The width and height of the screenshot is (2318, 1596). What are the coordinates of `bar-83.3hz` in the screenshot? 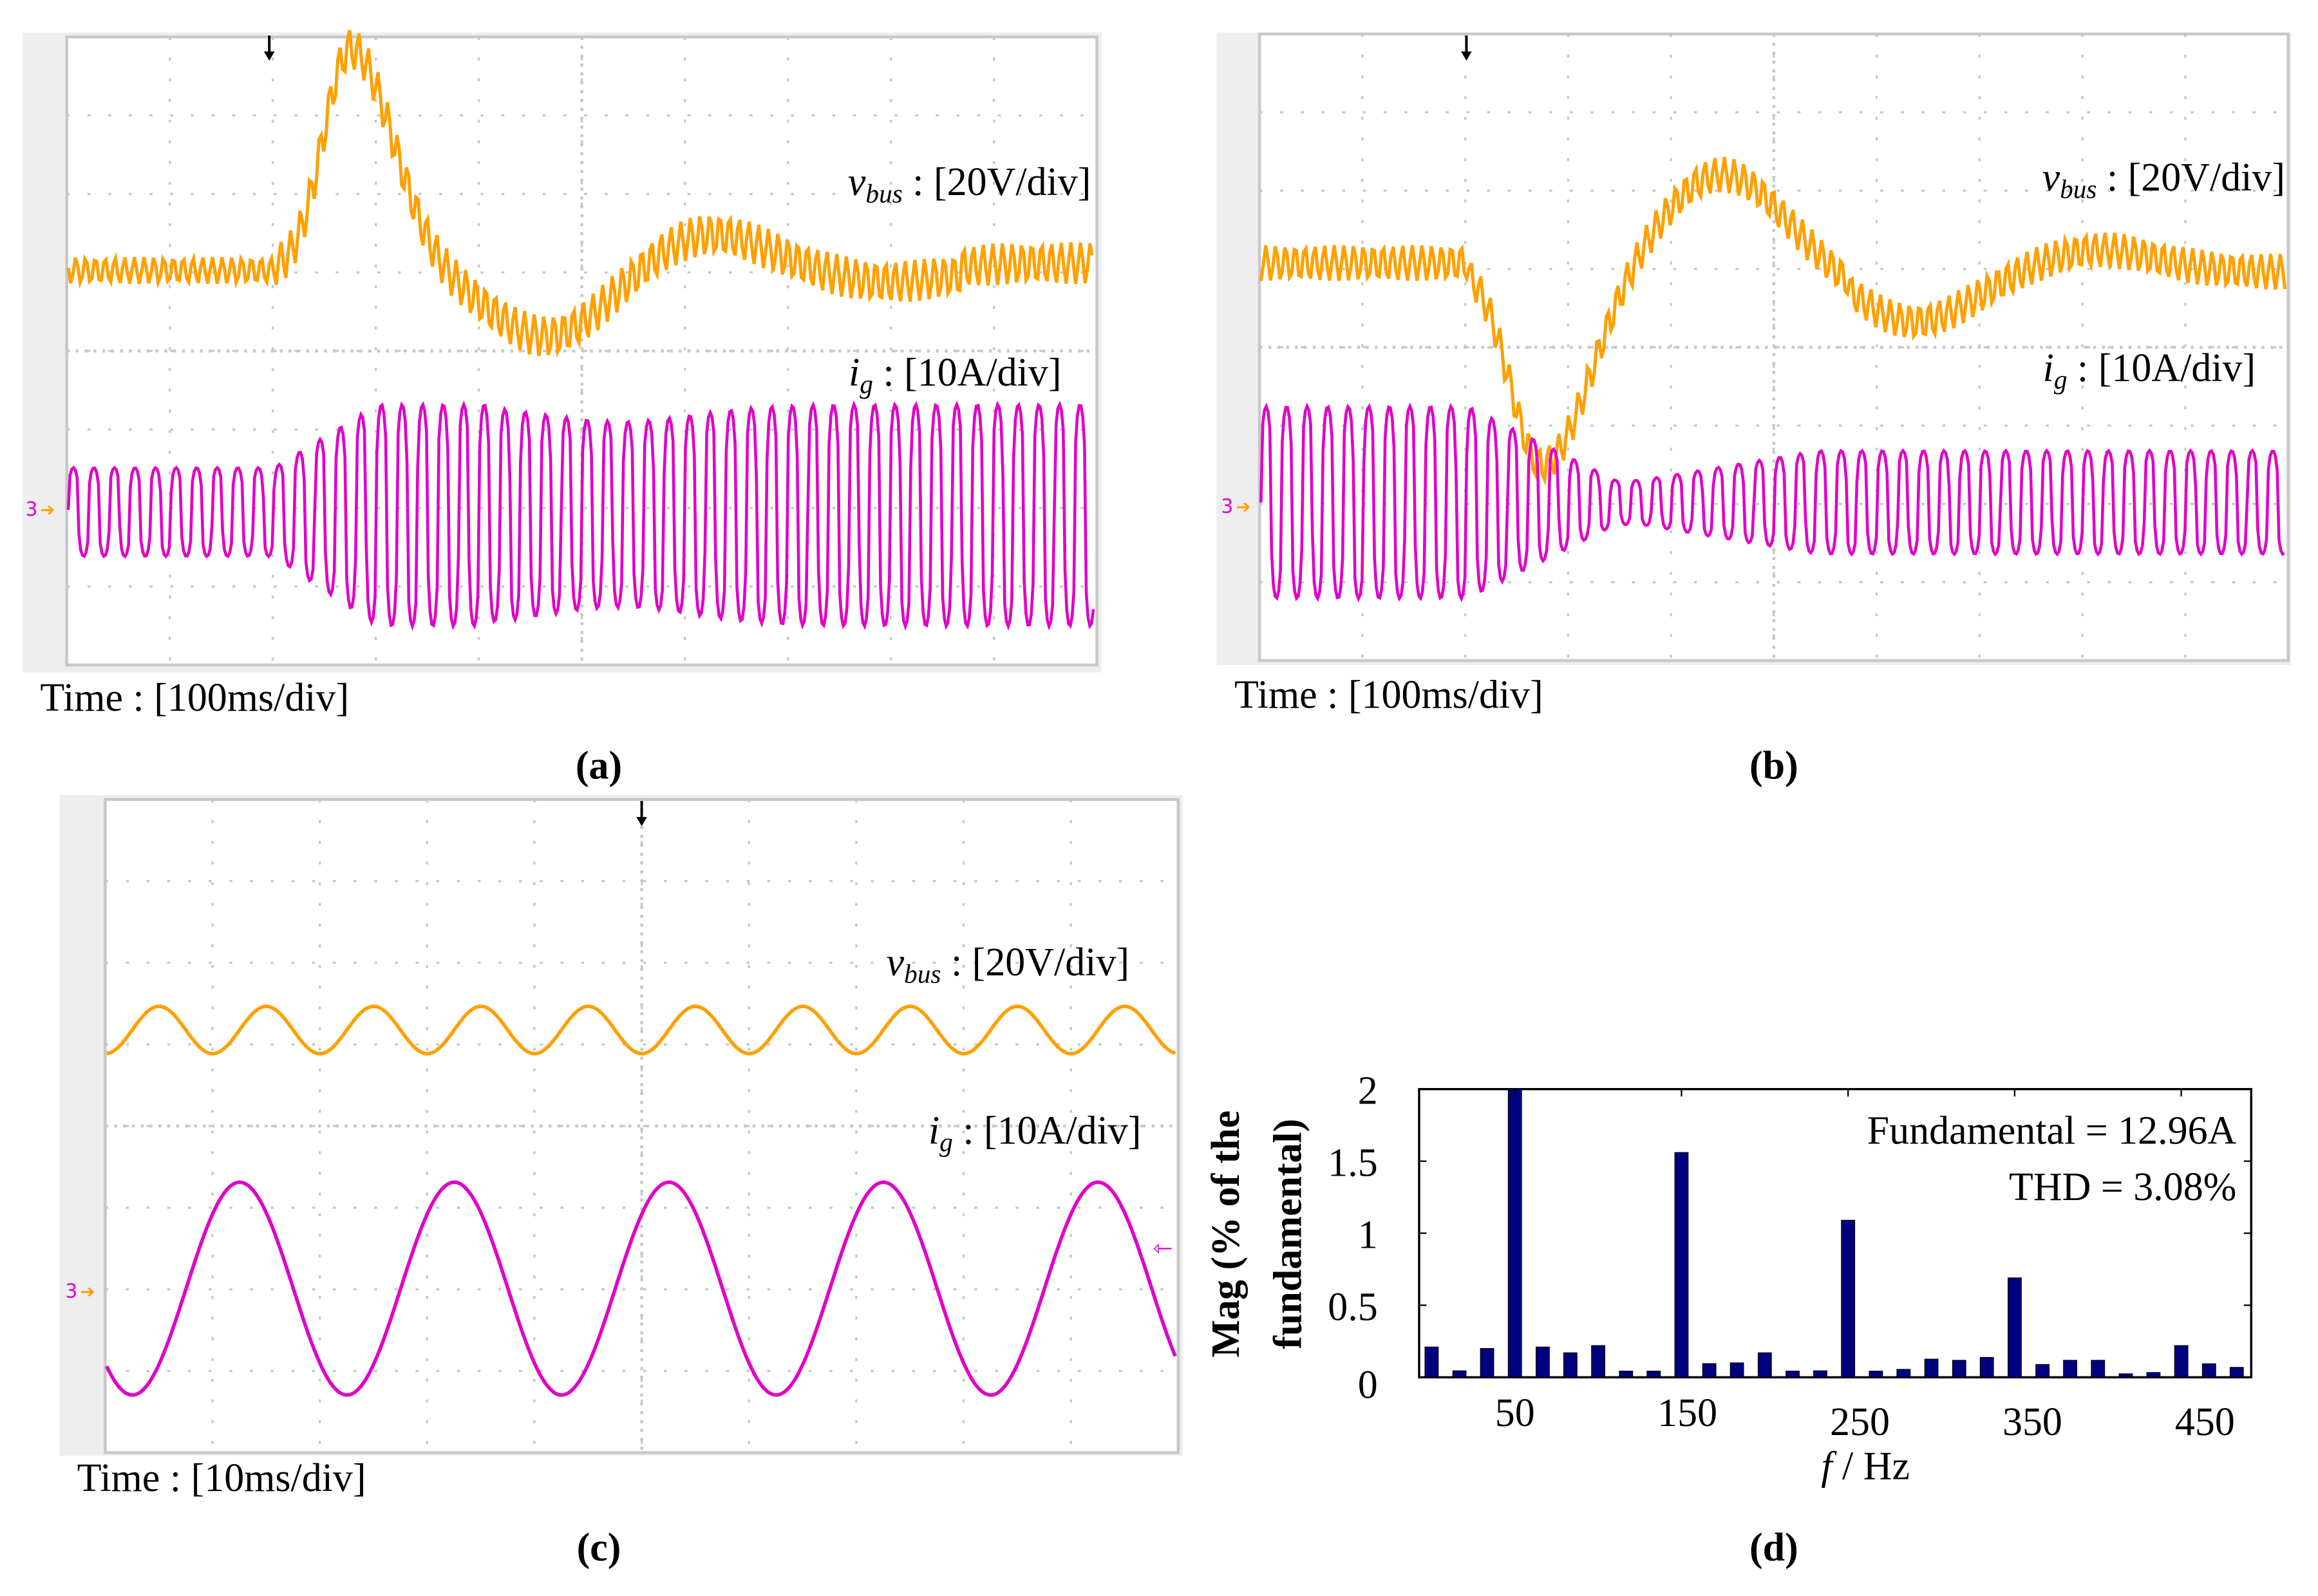 It's located at (1570, 1365).